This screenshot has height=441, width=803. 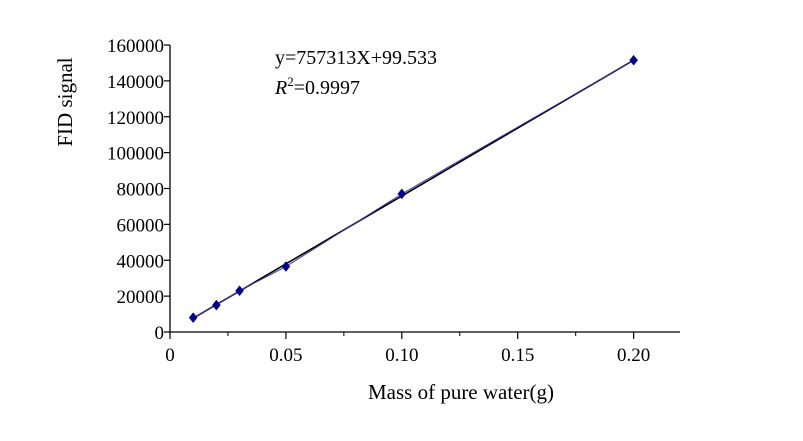 I want to click on x-tick-label: 0.05, so click(x=285, y=355).